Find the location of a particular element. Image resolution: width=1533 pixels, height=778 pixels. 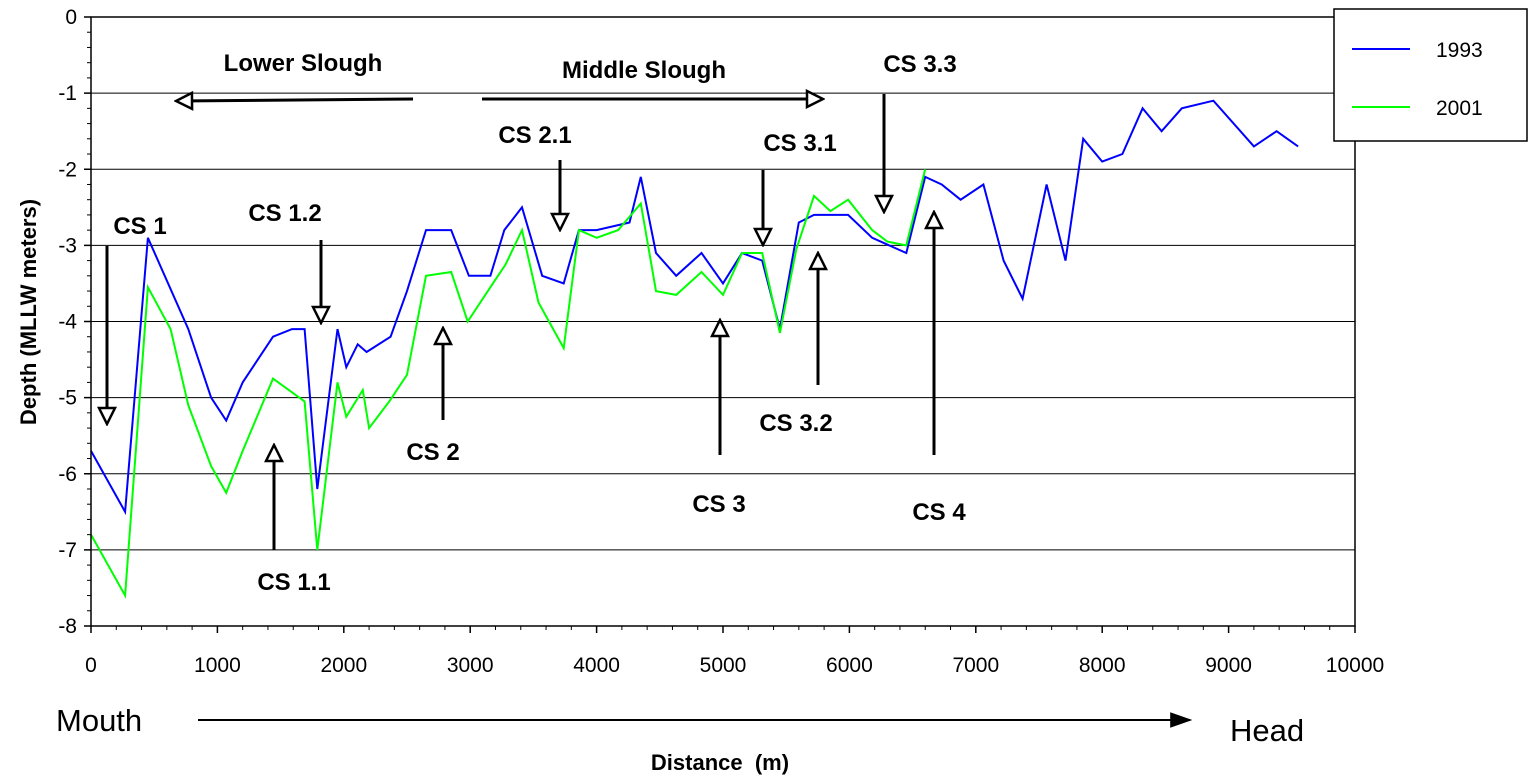

cs2-label: CS 2 is located at coordinates (432, 452).